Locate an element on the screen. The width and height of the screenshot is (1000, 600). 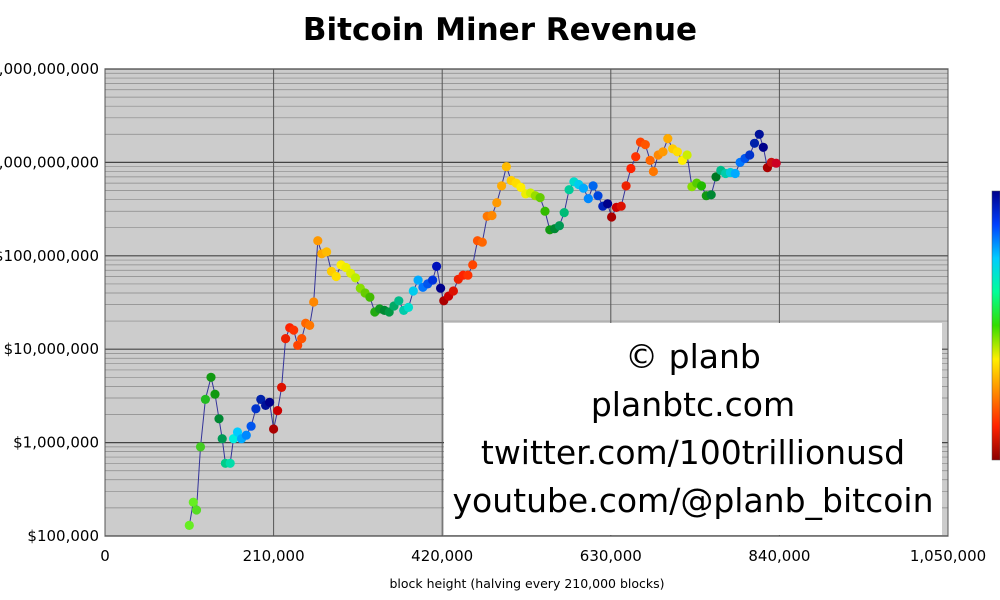
y-tick-label: $100,000,000 is located at coordinates (49, 256).